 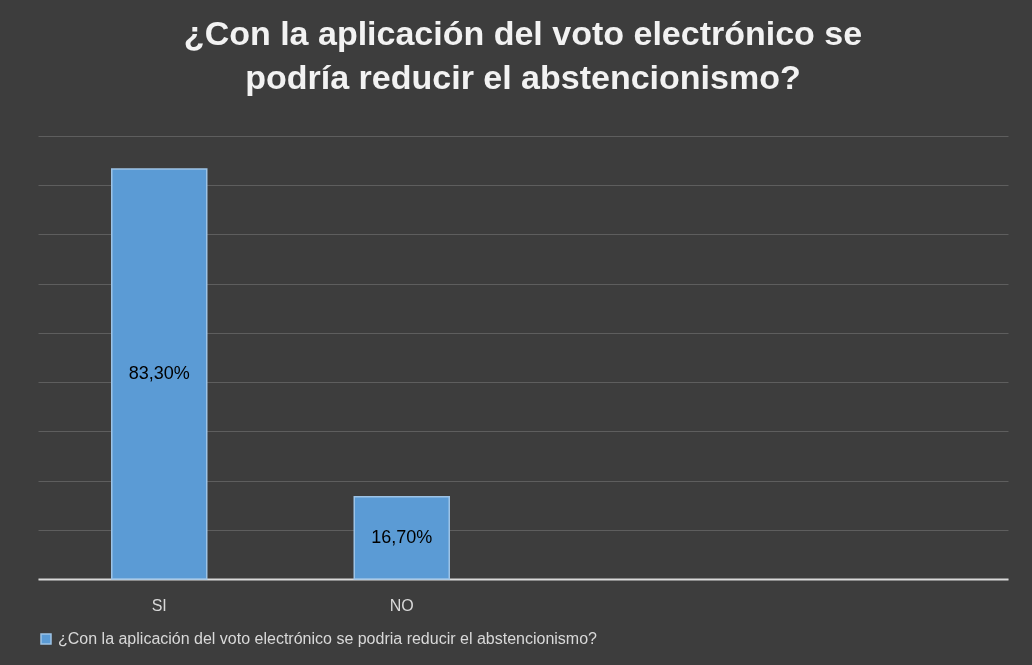 I want to click on data-label: 83,30%, so click(x=159, y=372).